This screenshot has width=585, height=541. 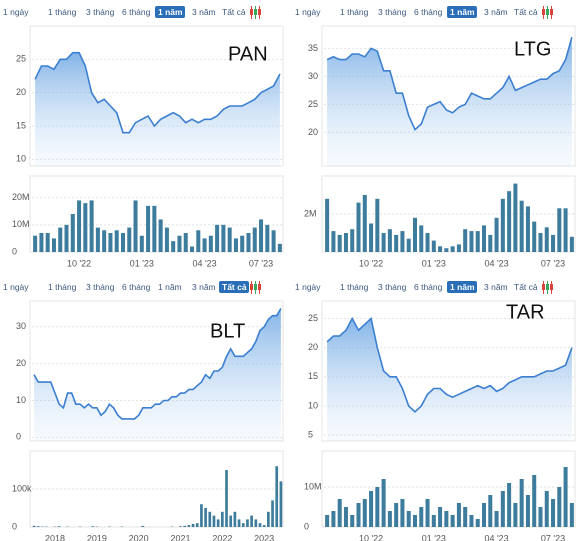 What do you see at coordinates (97, 537) in the screenshot?
I see `x-tick-label: 2019` at bounding box center [97, 537].